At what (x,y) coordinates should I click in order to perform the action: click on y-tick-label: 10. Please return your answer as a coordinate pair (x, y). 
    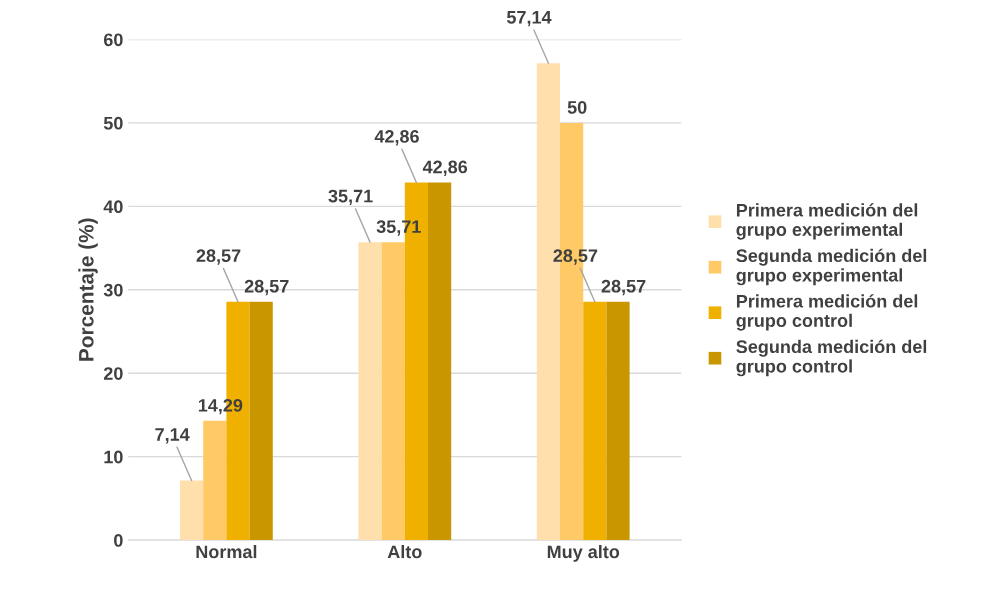
    Looking at the image, I should click on (113, 457).